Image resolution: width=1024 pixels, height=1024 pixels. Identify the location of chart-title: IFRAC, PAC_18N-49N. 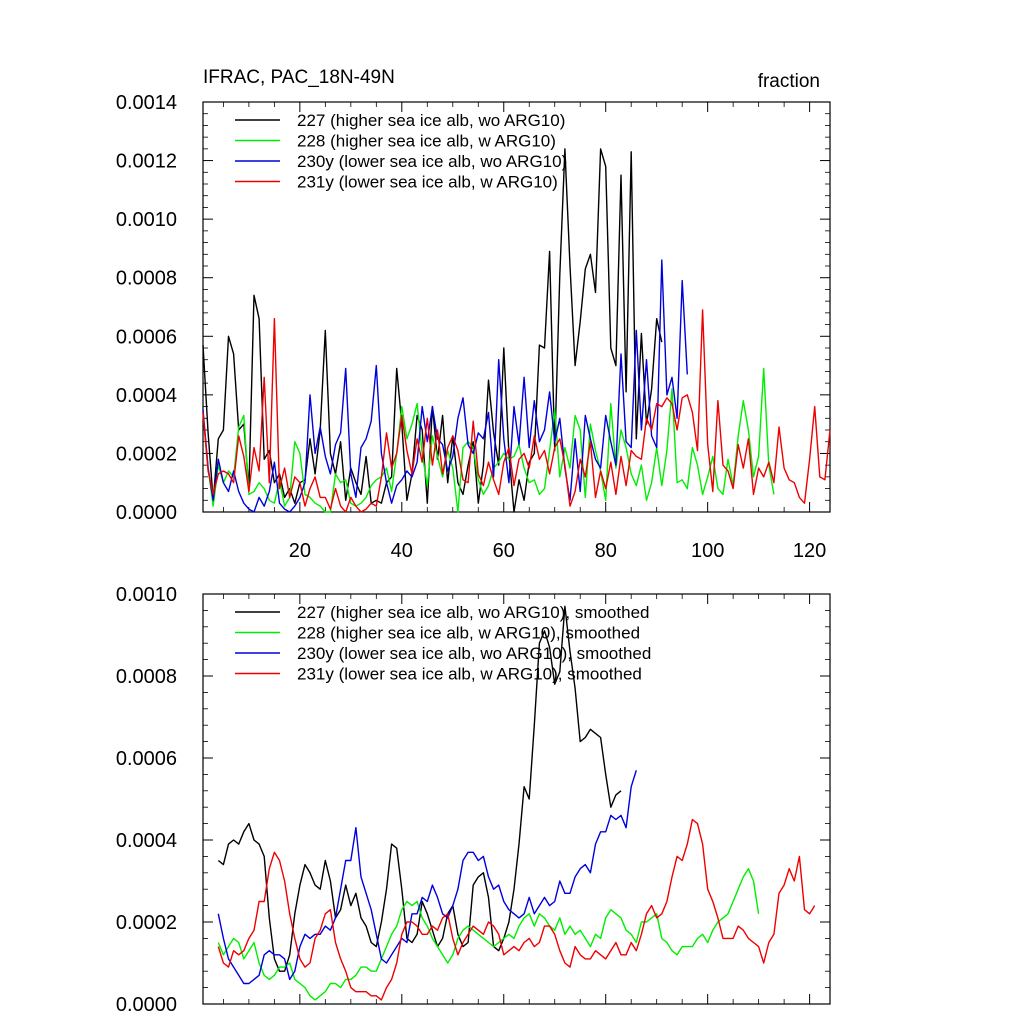
(299, 77).